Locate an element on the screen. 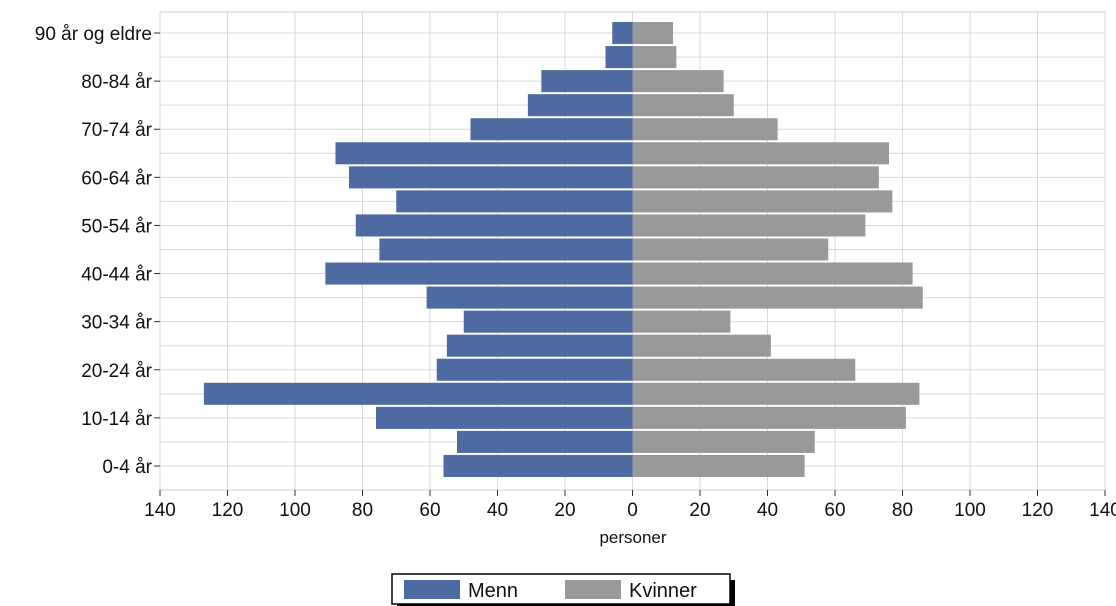  legend: Menn Kvinner is located at coordinates (563, 589).